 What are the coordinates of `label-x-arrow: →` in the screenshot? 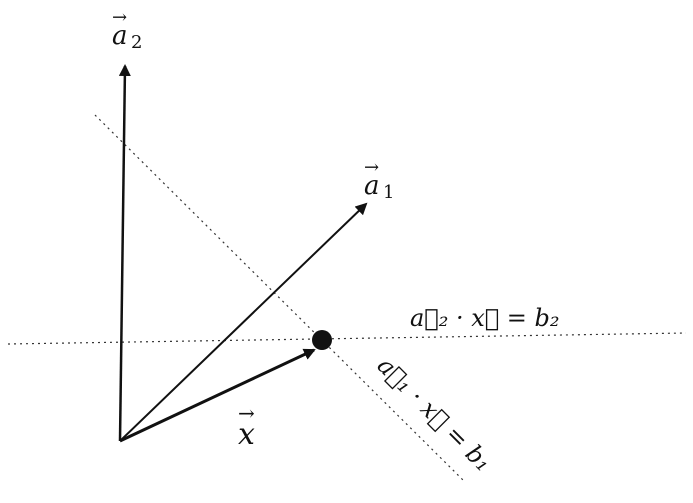 It's located at (246, 413).